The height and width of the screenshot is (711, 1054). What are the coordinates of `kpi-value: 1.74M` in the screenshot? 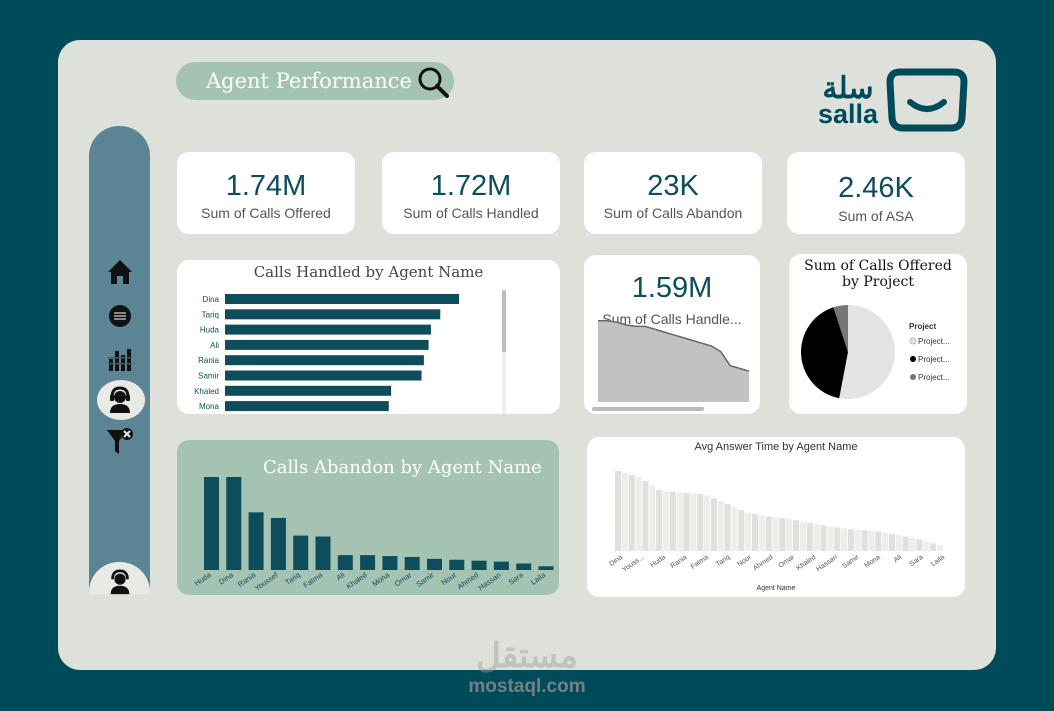 It's located at (266, 186).